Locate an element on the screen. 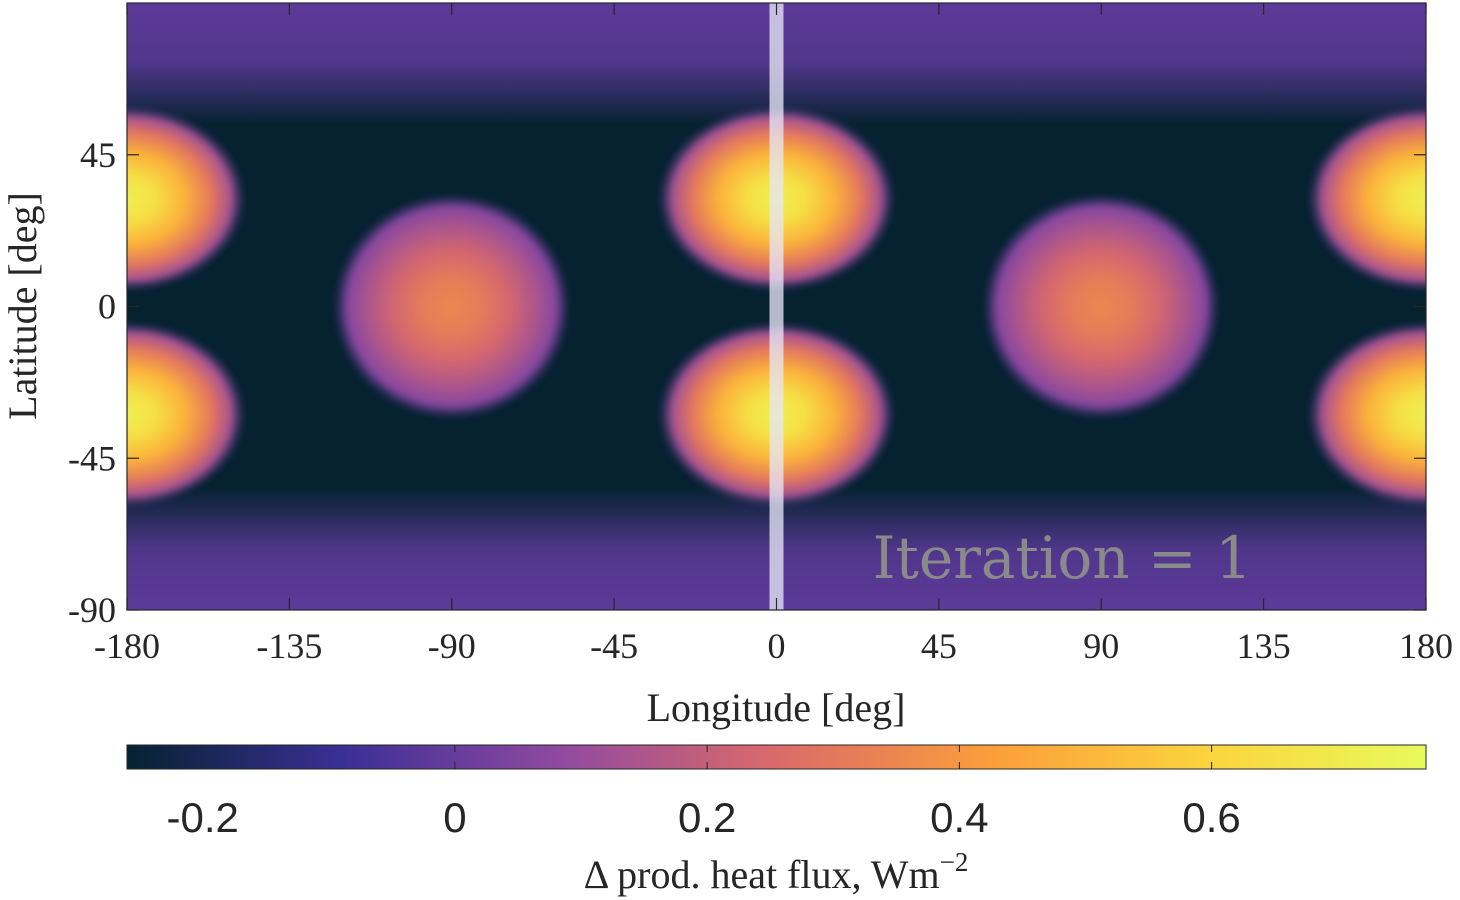  y-tick-label: 45 is located at coordinates (98, 155).